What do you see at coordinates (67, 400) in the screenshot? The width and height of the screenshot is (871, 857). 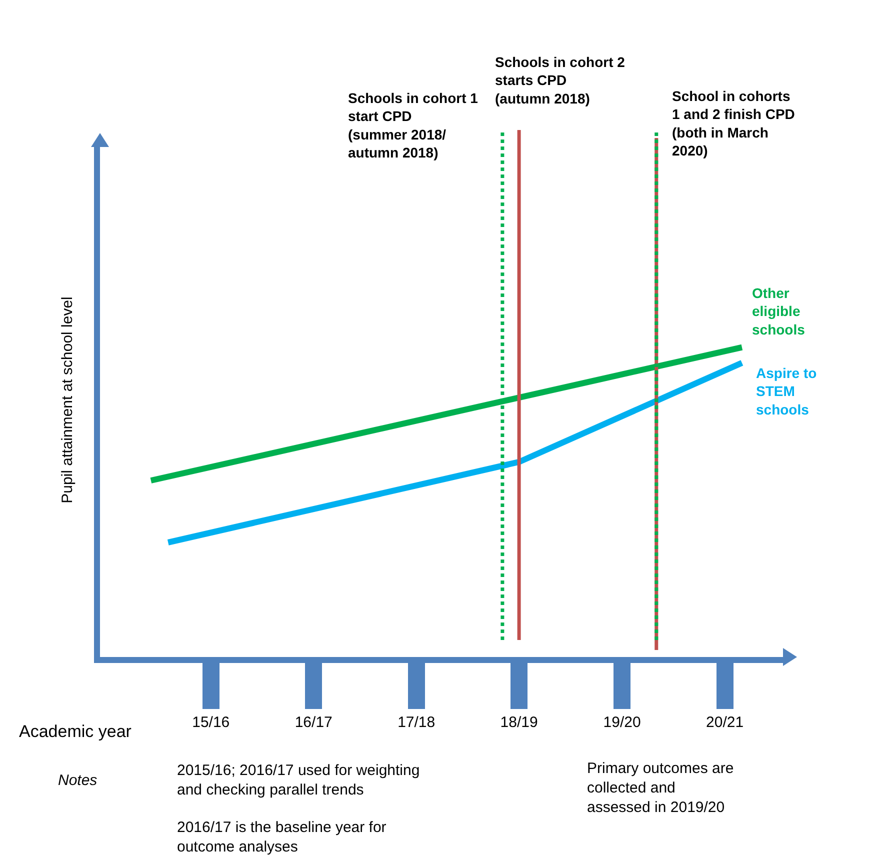 I see `y-axis-title: Pupil attainment at school level` at bounding box center [67, 400].